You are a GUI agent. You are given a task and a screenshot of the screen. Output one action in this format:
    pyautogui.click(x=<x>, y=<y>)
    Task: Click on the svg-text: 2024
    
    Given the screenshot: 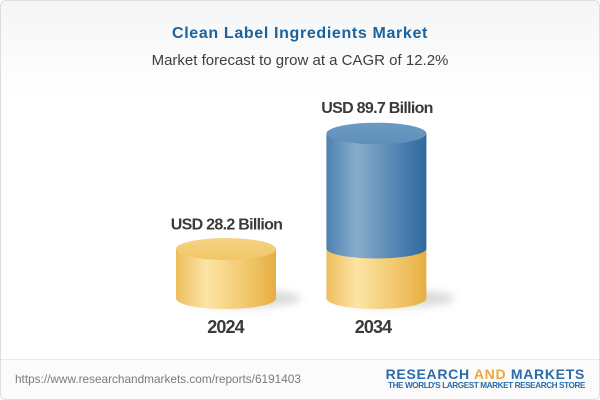 What is the action you would take?
    pyautogui.click(x=225, y=327)
    